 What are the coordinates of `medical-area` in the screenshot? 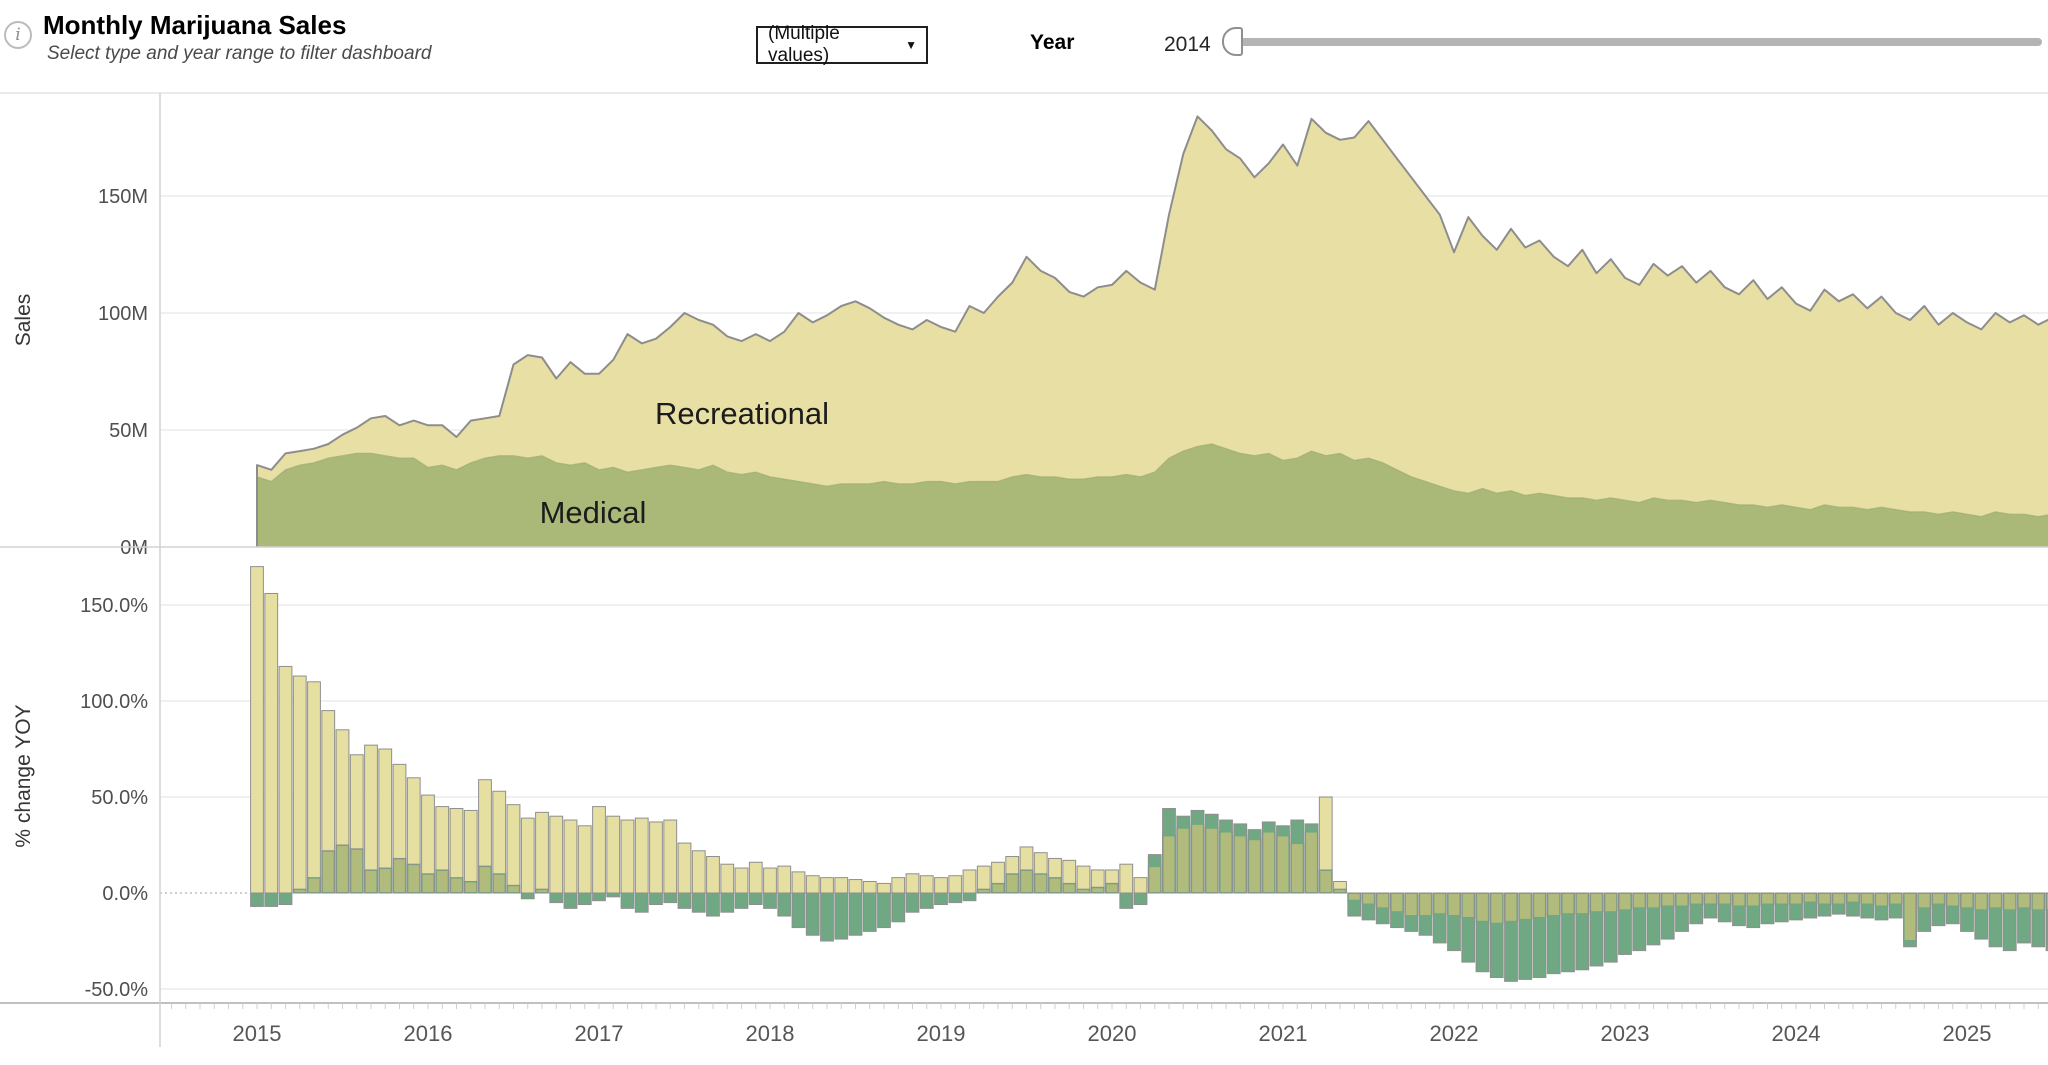 It's located at (1152, 495).